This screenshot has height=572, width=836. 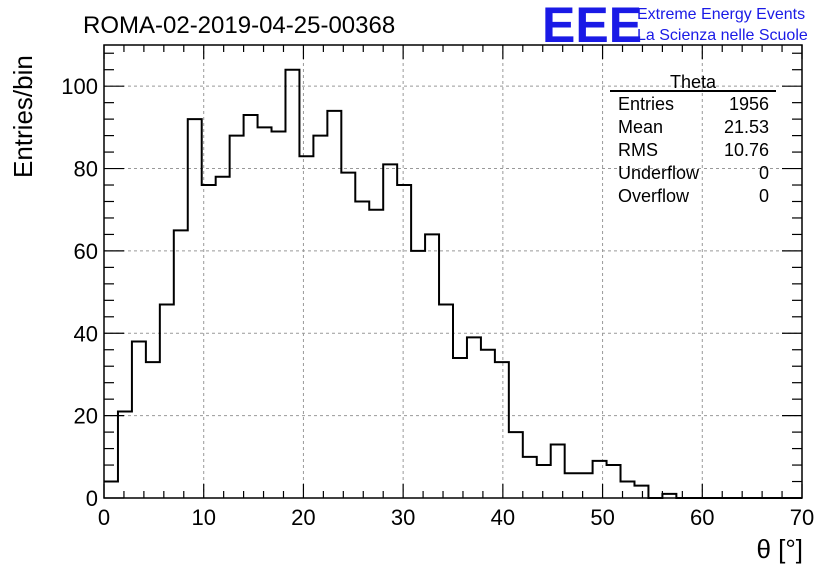 I want to click on y-tick-labels: 0 20 40 60 80 100, so click(x=79, y=292).